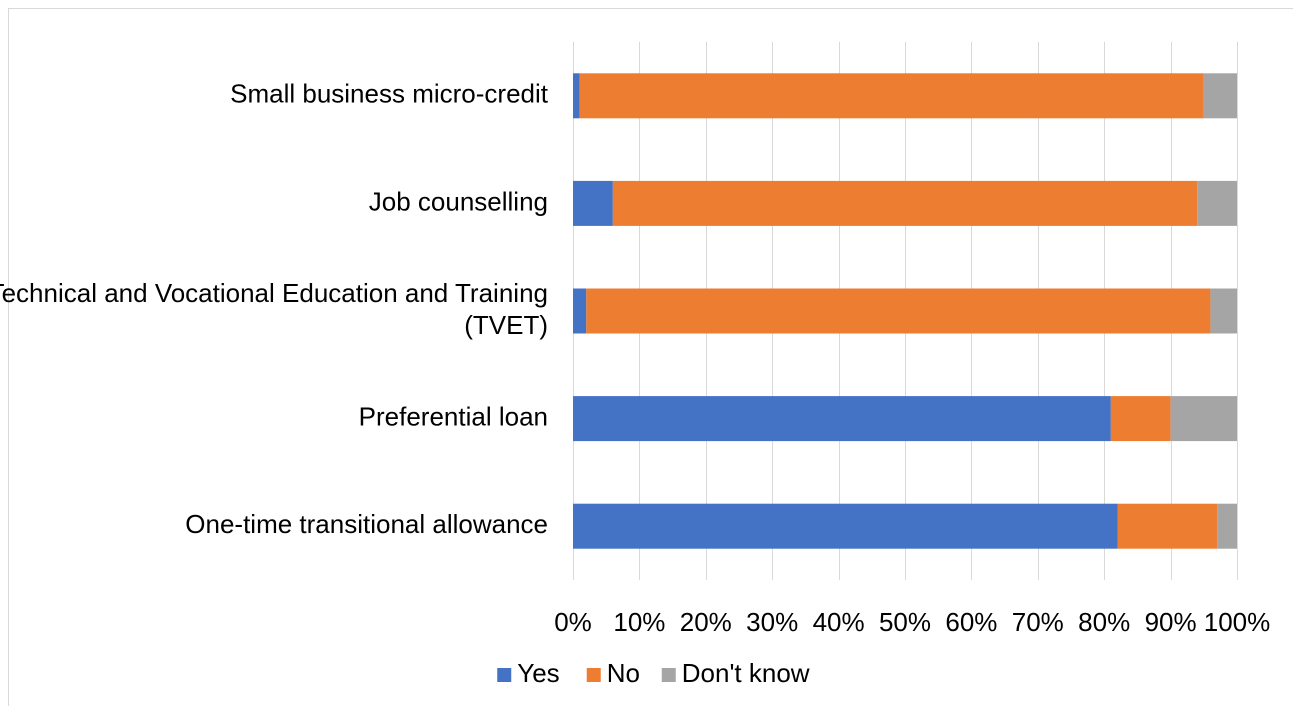 This screenshot has height=706, width=1294. What do you see at coordinates (706, 622) in the screenshot?
I see `x-tick-label: 20%` at bounding box center [706, 622].